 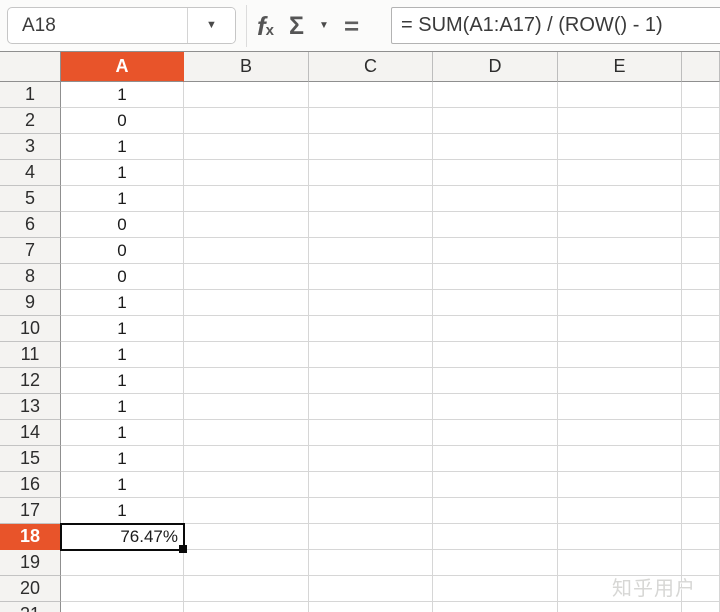 What do you see at coordinates (183, 549) in the screenshot?
I see `fill-handle` at bounding box center [183, 549].